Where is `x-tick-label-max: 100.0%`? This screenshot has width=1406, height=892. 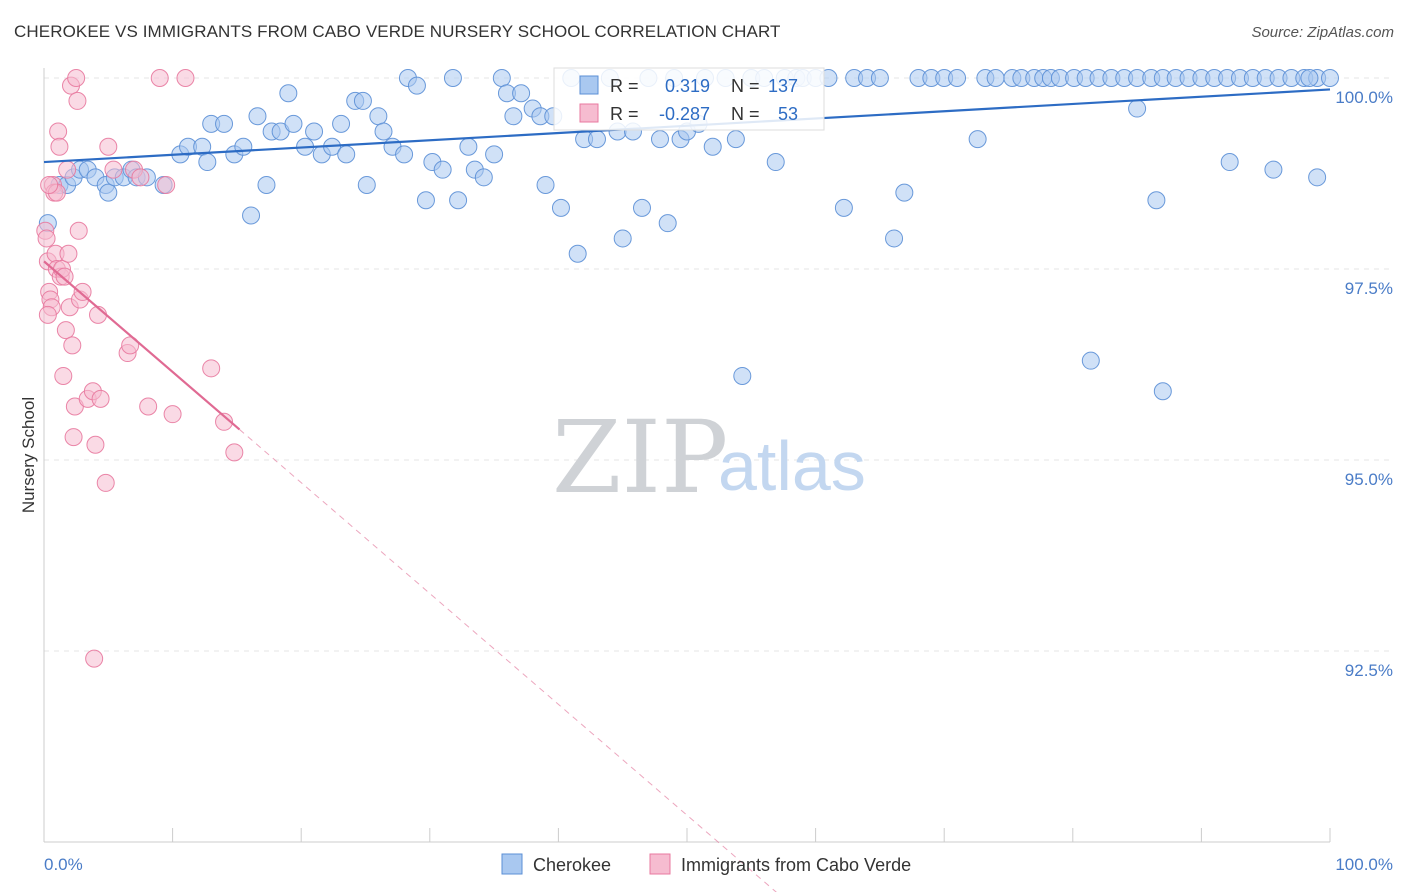
x-tick-label-max: 100.0% is located at coordinates (1364, 864).